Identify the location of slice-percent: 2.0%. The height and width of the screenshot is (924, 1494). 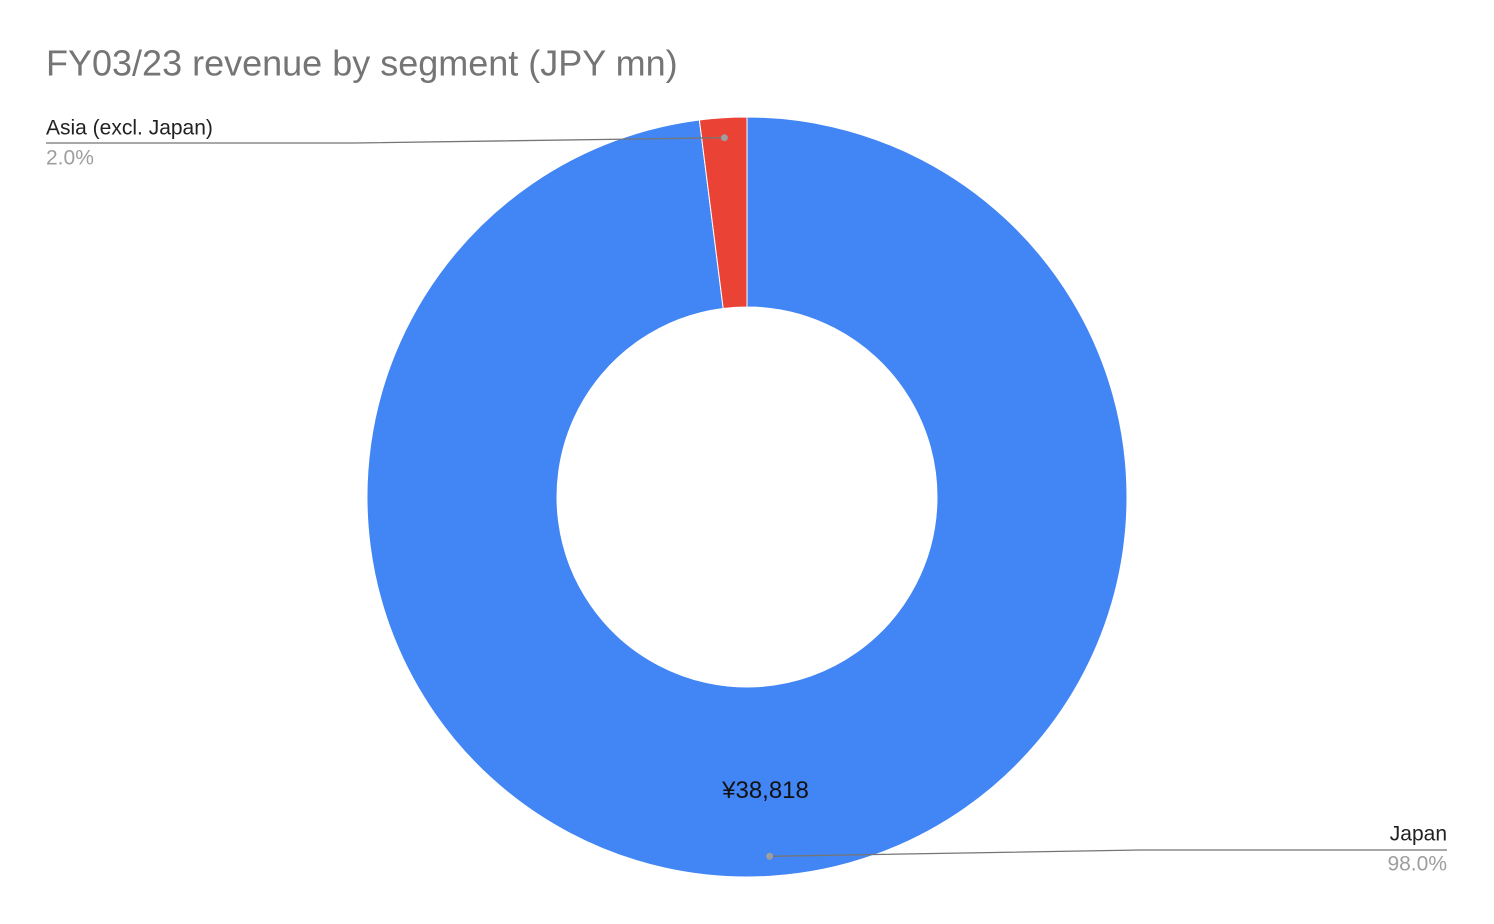
(70, 158).